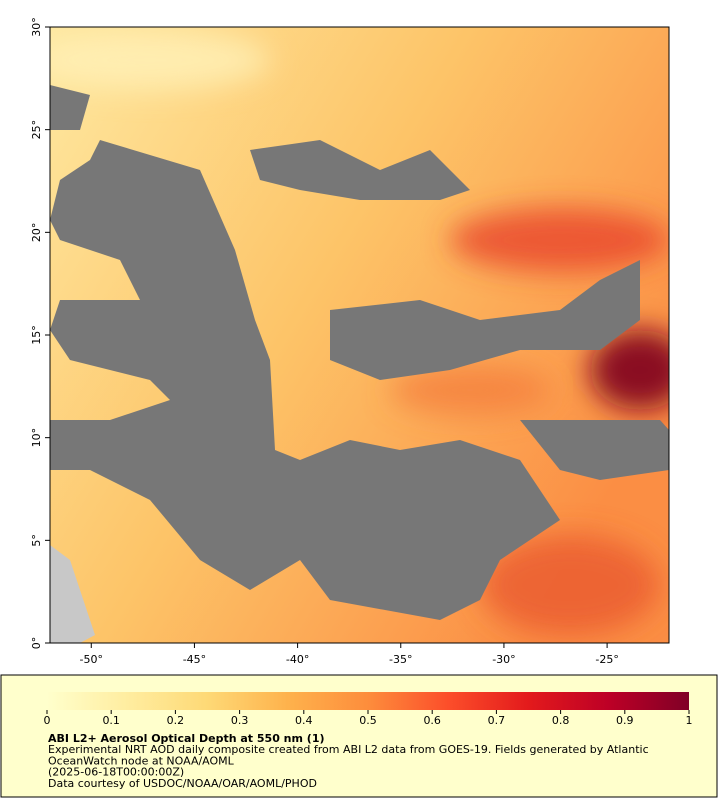  Describe the element at coordinates (36, 335) in the screenshot. I see `y-tick-label: 15°` at that location.